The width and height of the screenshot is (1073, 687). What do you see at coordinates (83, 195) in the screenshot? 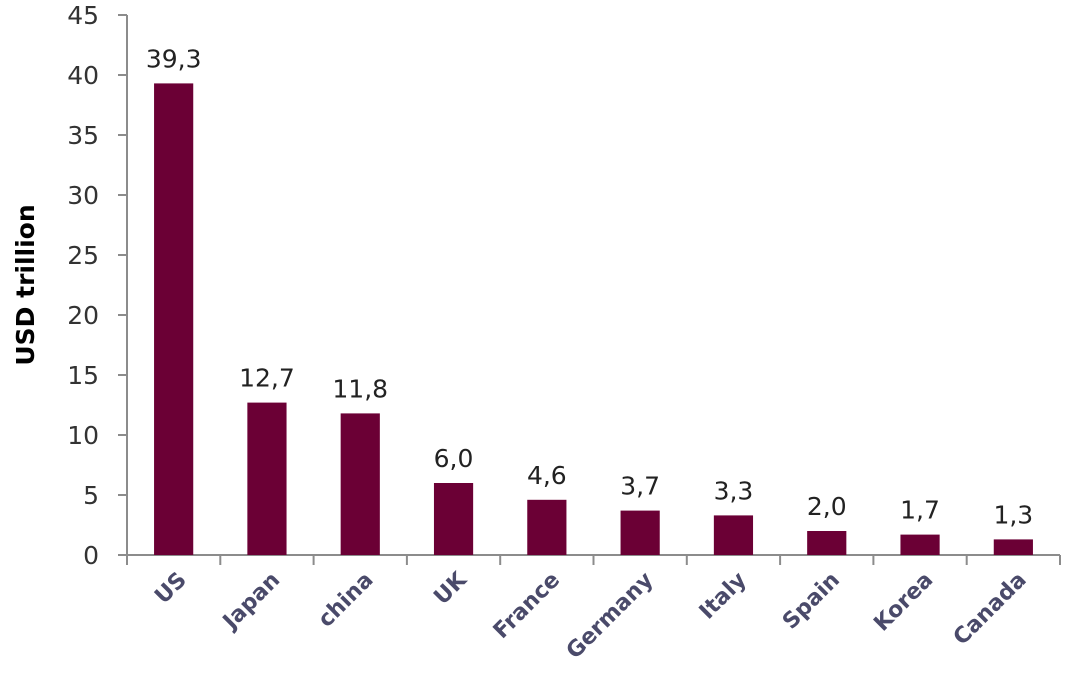
I see `y-tick-label: 30` at bounding box center [83, 195].